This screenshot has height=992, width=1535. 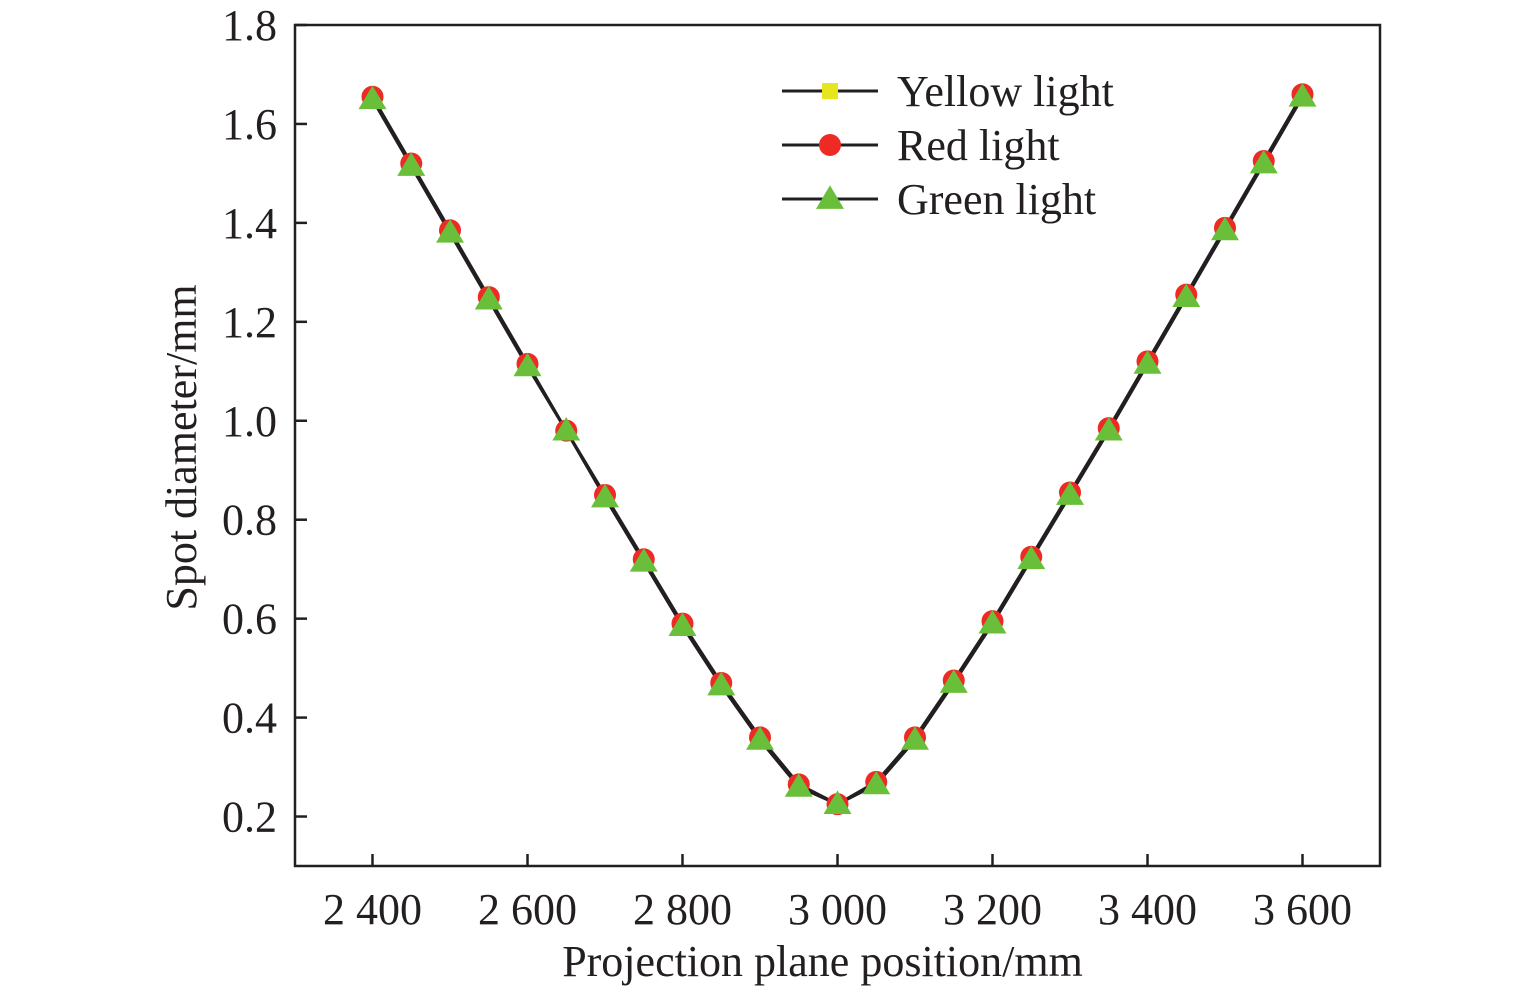 What do you see at coordinates (181, 447) in the screenshot?
I see `y-axis-title: Spot diameter/mm` at bounding box center [181, 447].